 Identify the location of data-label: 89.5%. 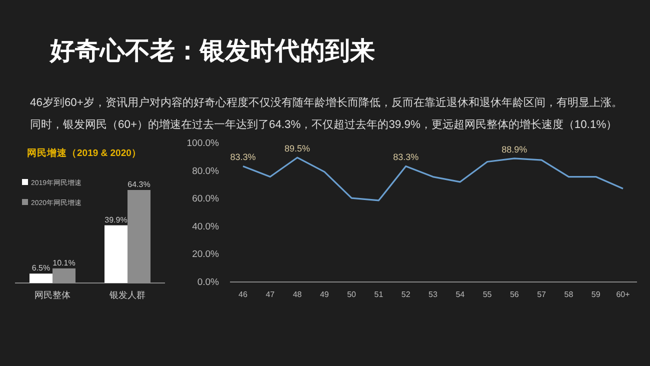
(297, 149).